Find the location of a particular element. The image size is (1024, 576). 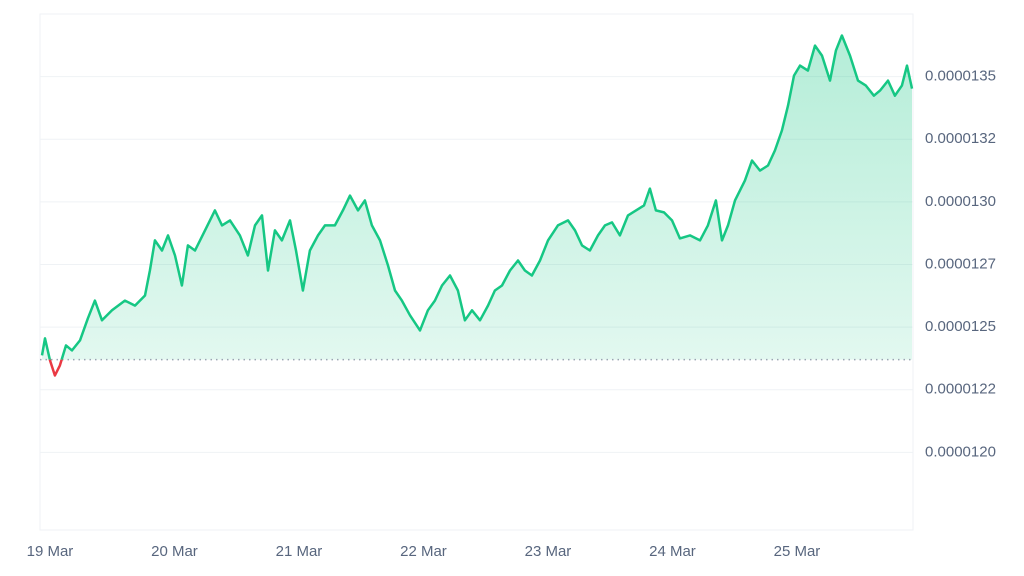

x-tick-label: 21 Mar is located at coordinates (299, 551).